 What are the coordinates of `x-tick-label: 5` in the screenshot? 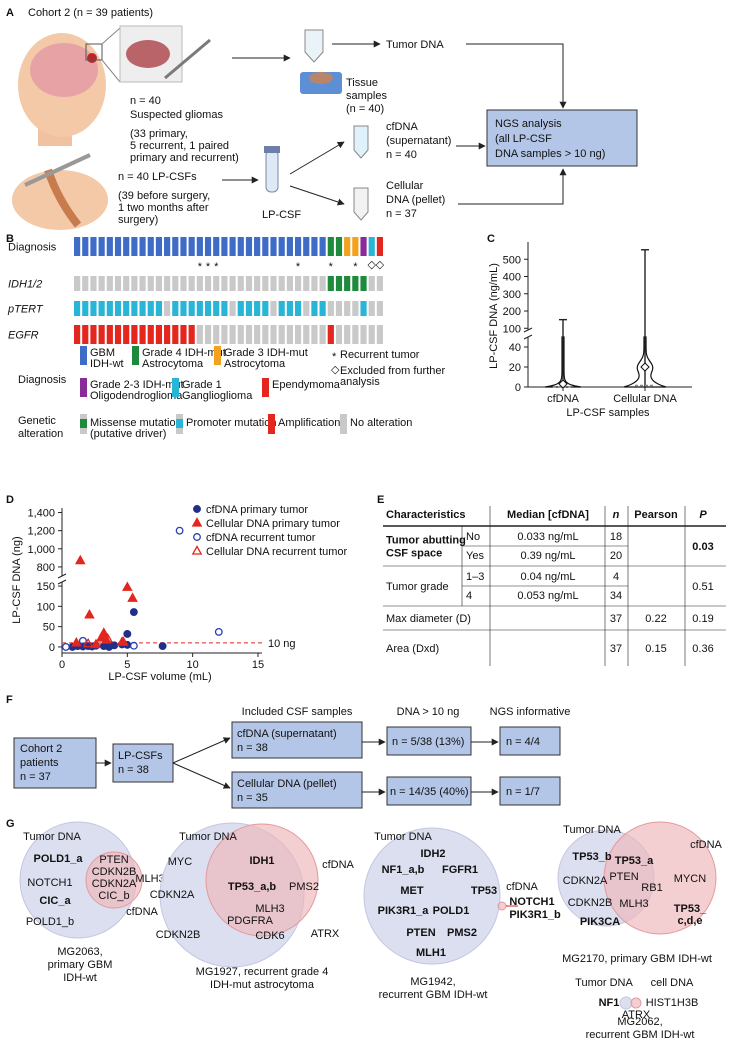 It's located at (127, 665).